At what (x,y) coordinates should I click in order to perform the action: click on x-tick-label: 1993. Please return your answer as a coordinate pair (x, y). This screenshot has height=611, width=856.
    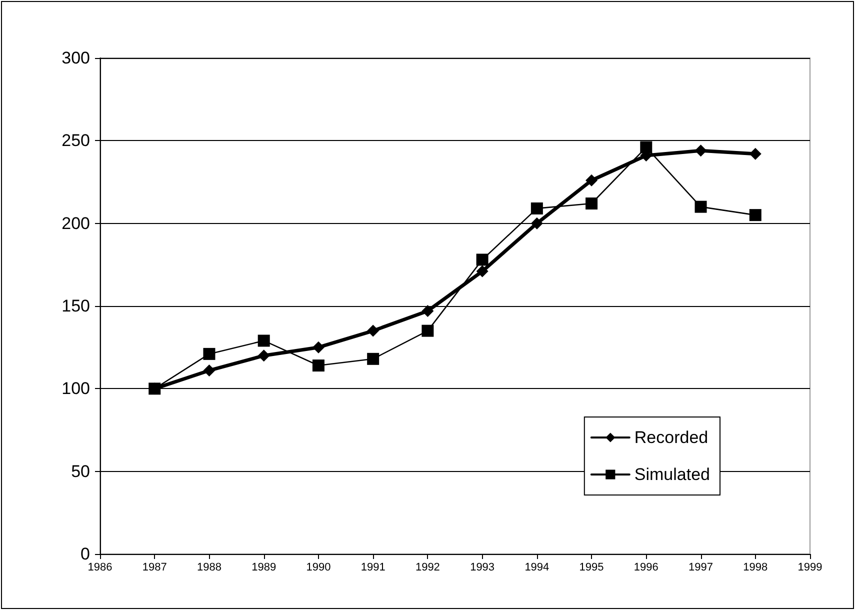
    Looking at the image, I should click on (482, 568).